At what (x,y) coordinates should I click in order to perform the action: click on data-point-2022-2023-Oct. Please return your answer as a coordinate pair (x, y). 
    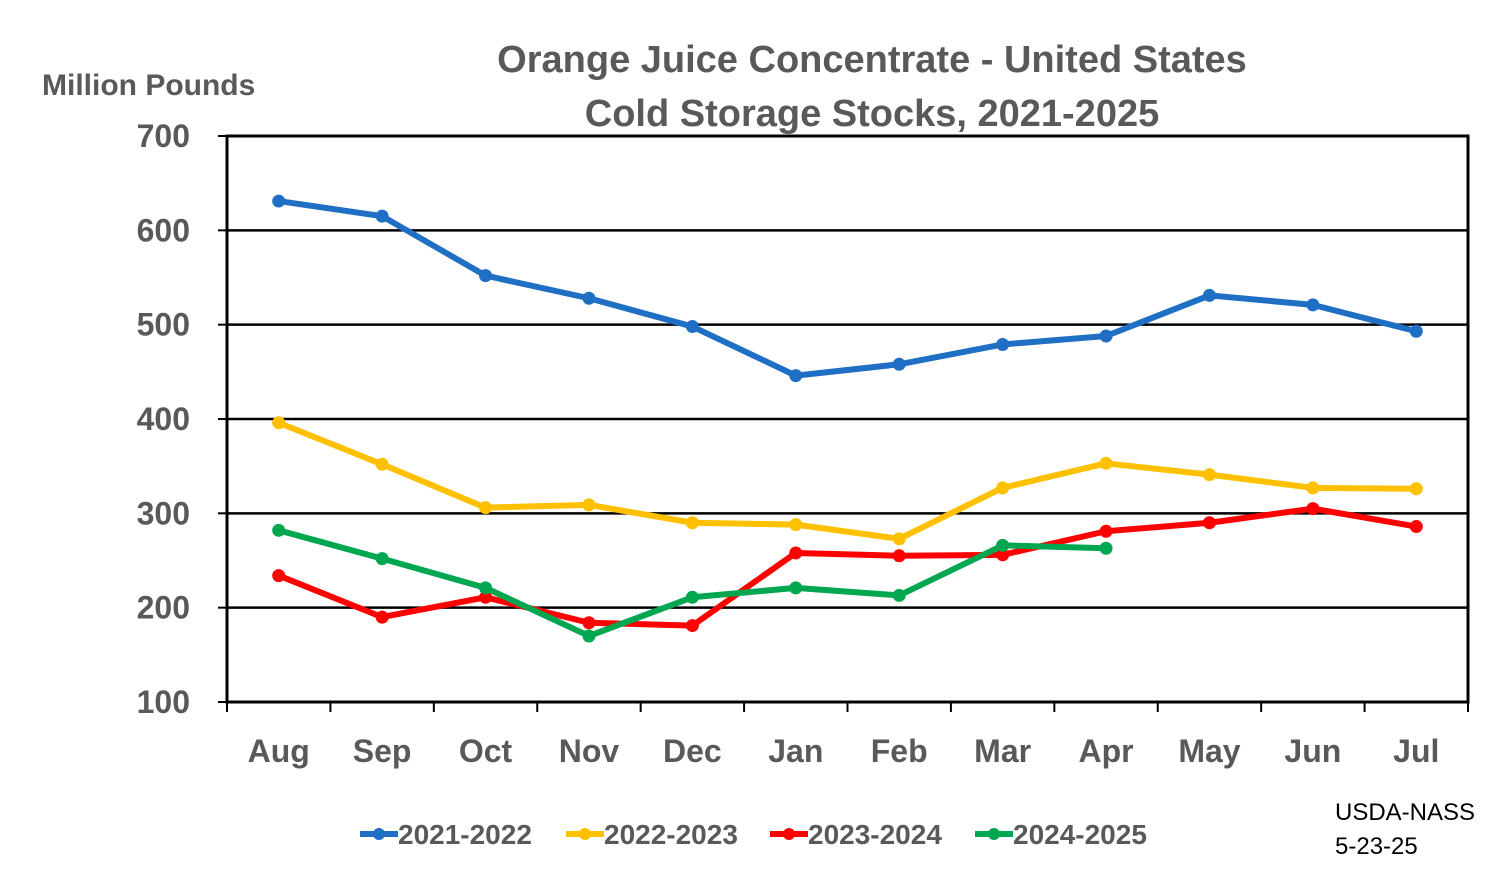
    Looking at the image, I should click on (486, 508).